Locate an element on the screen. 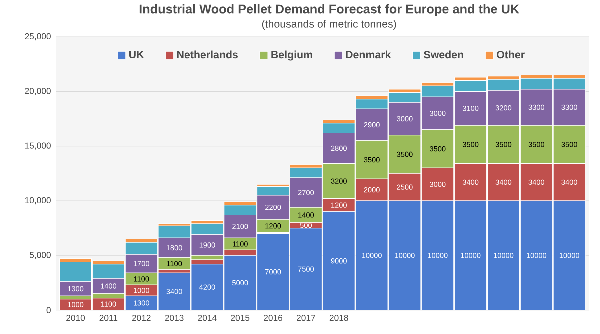 This screenshot has width=600, height=334. y-tick-label: 25,000 is located at coordinates (38, 36).